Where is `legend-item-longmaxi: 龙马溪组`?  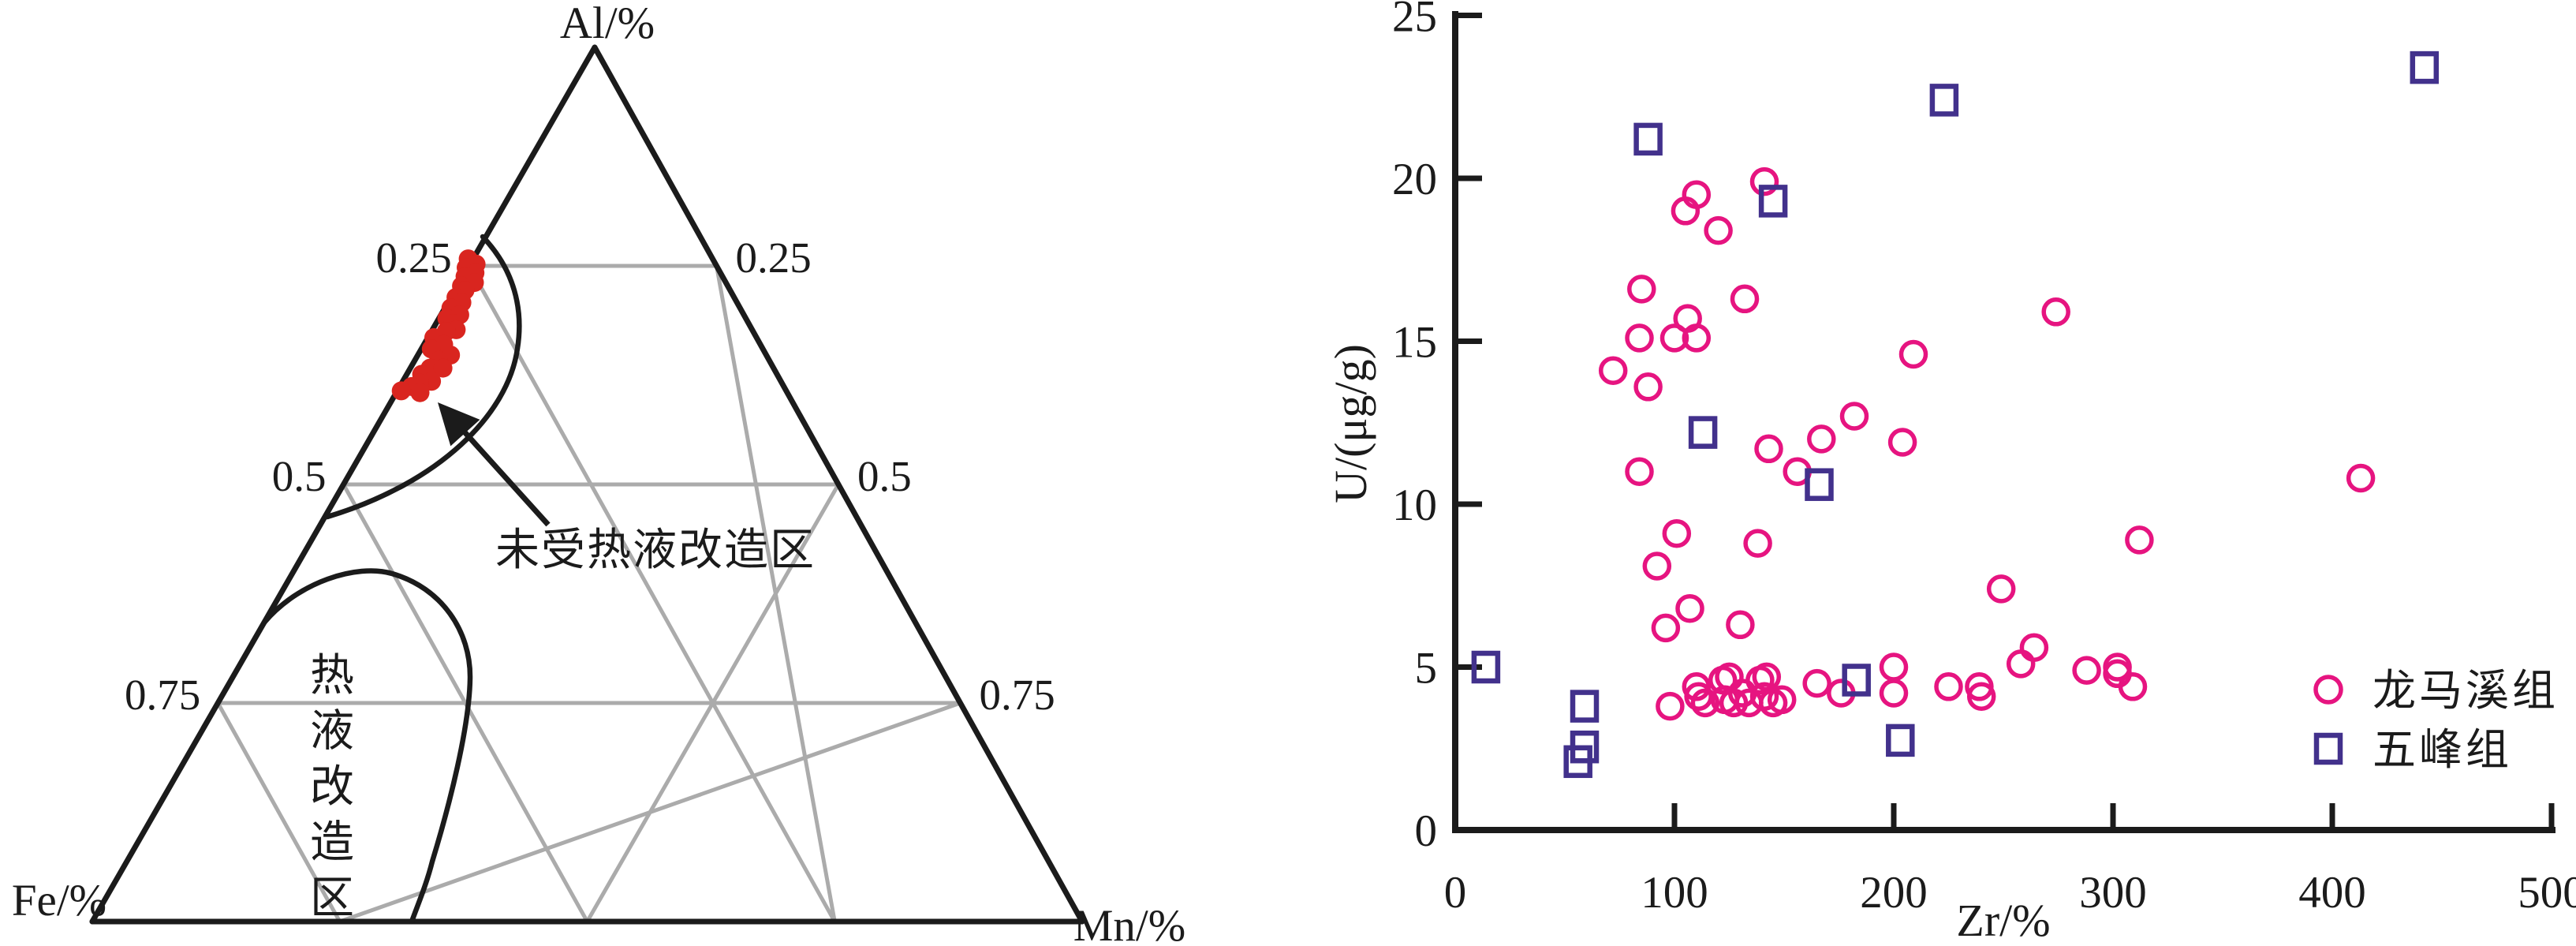
legend-item-longmaxi: 龙马溪组 is located at coordinates (2436, 691).